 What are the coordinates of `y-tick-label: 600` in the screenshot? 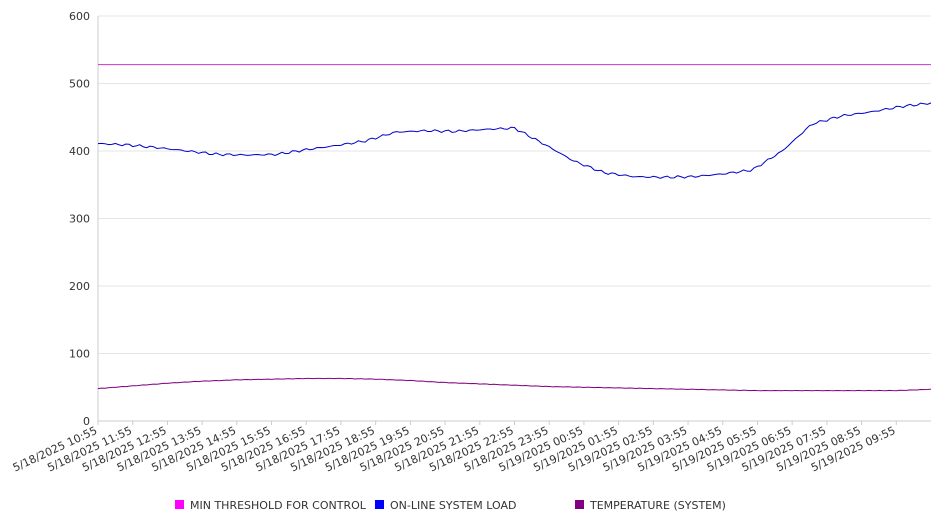 It's located at (79, 16).